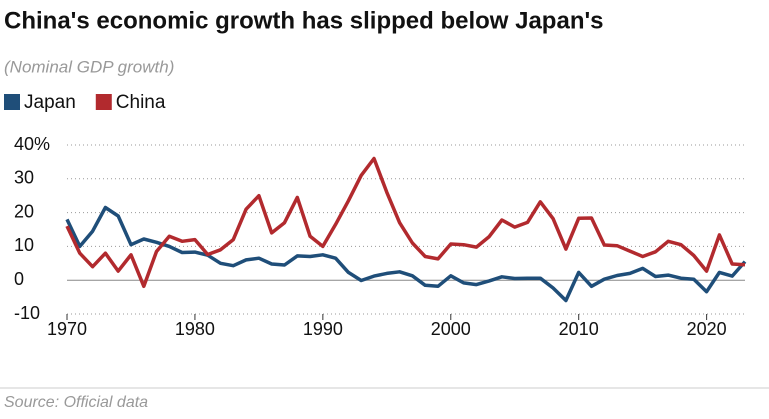 The image size is (769, 419). What do you see at coordinates (323, 329) in the screenshot?
I see `x-tick-label: 1990` at bounding box center [323, 329].